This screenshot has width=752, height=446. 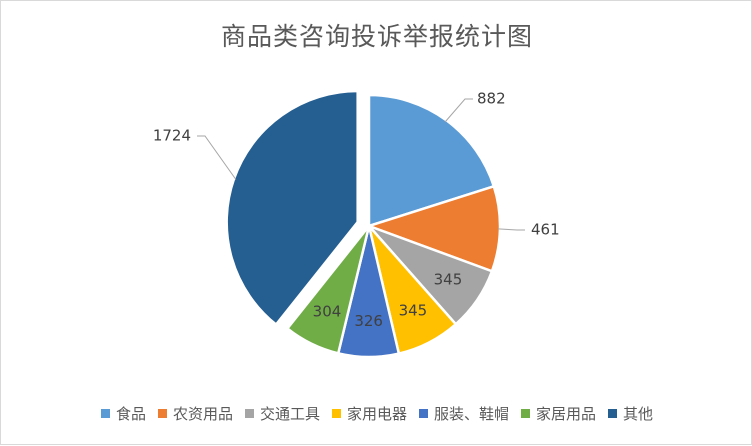 I want to click on legend: 食品 农资用品 交通工具 家用电器 服装、鞋帽 家居用品 其他, so click(x=376, y=413).